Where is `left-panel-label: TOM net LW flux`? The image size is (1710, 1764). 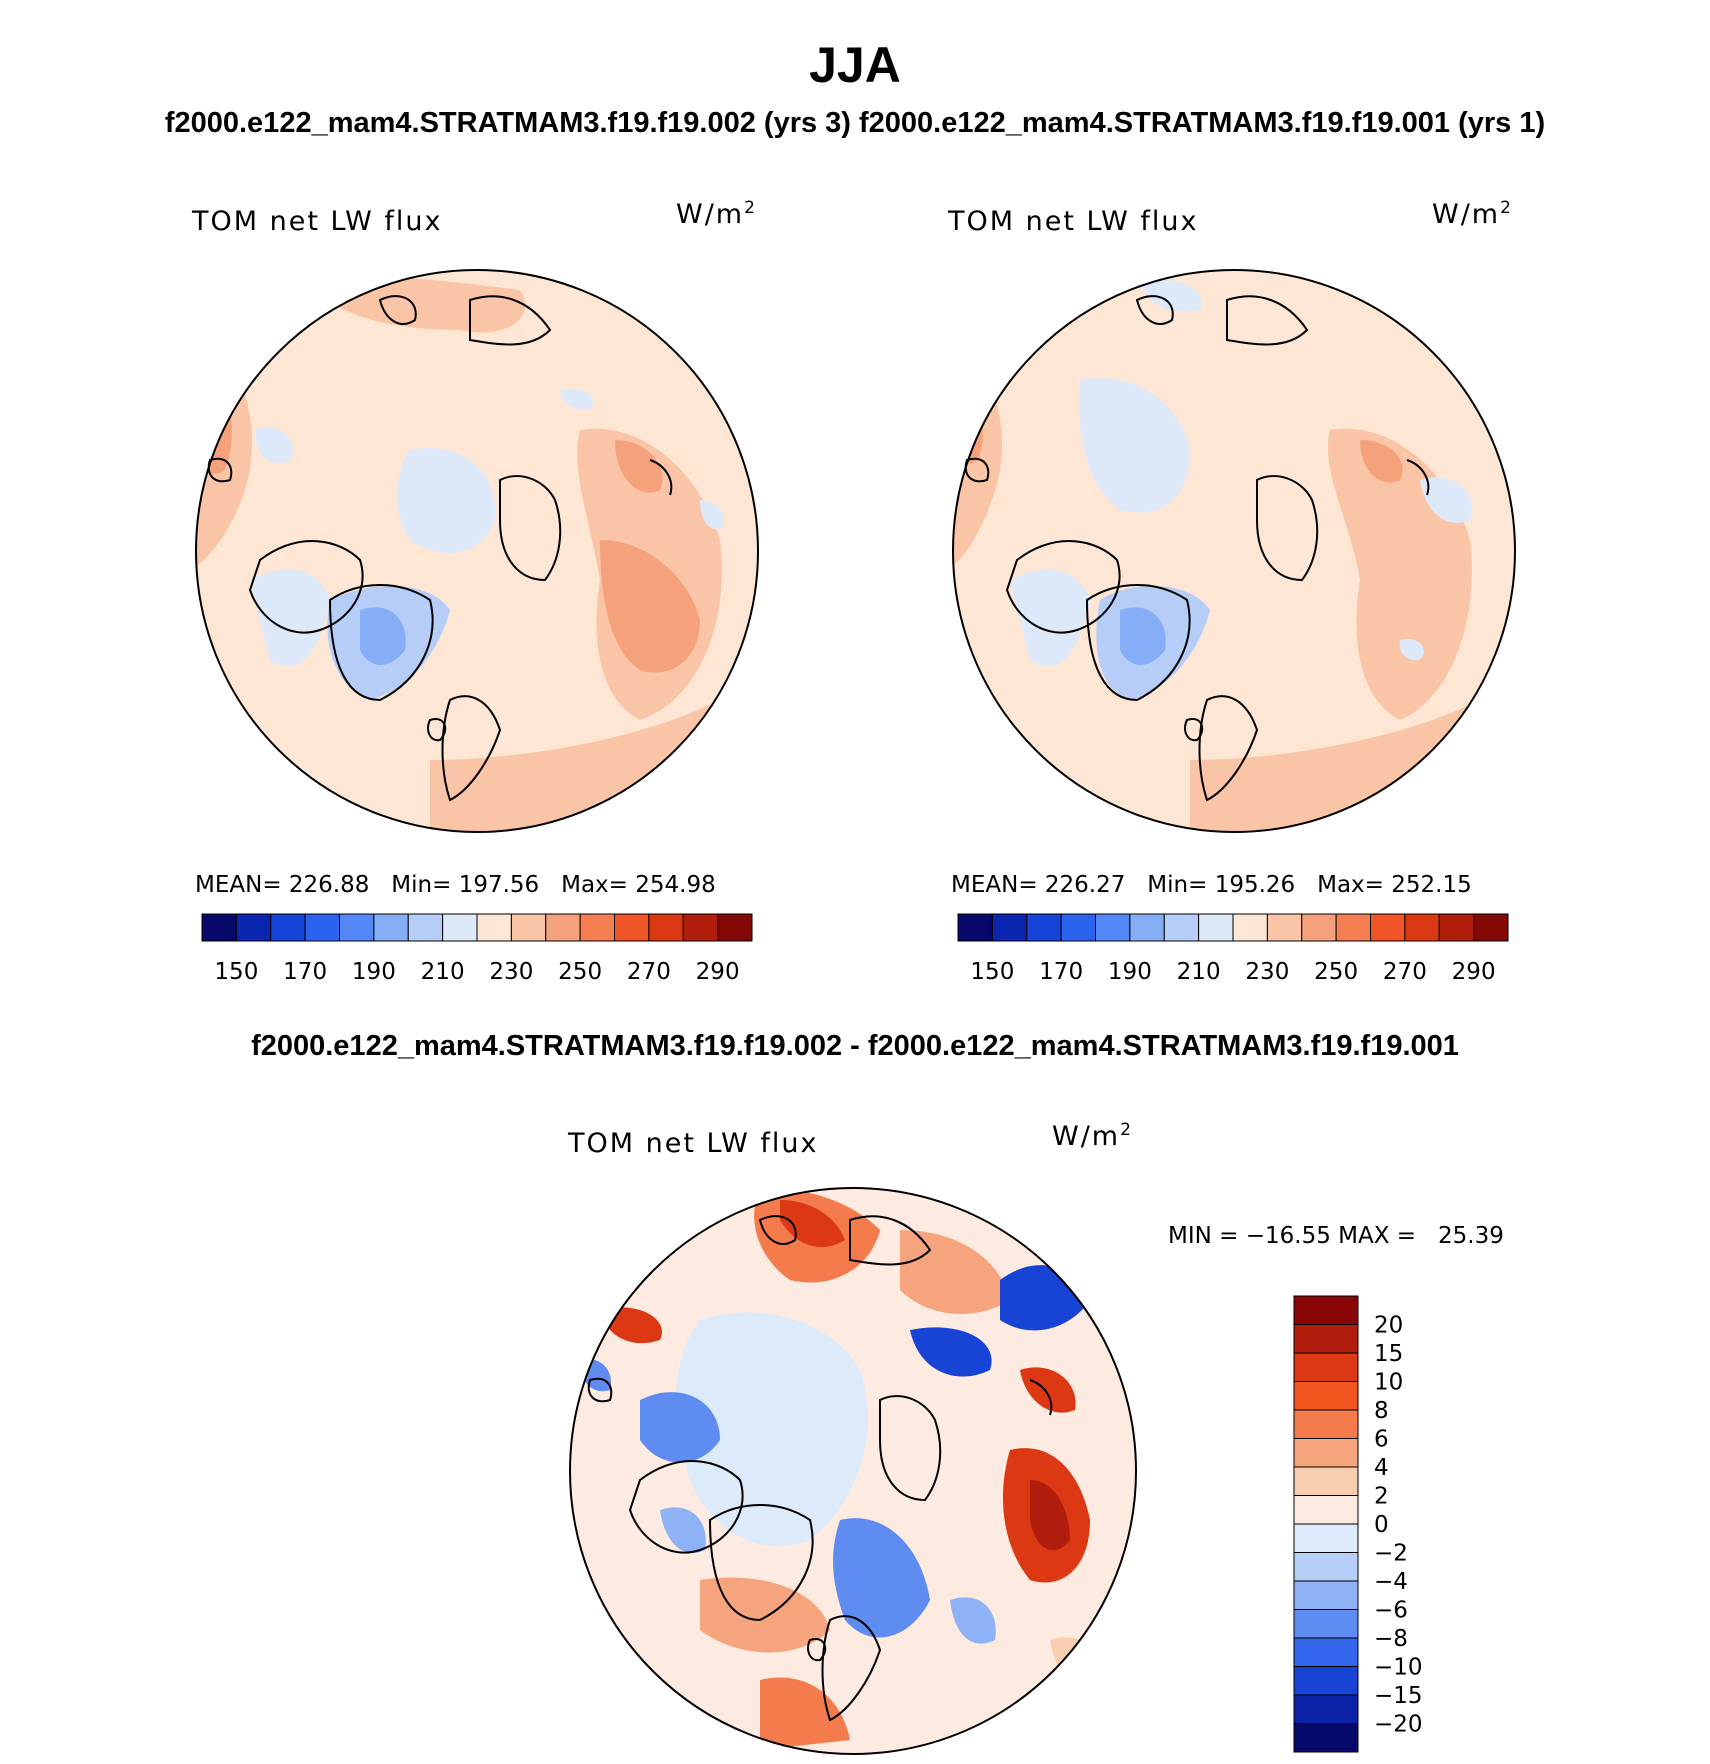
left-panel-label: TOM net LW flux is located at coordinates (317, 221).